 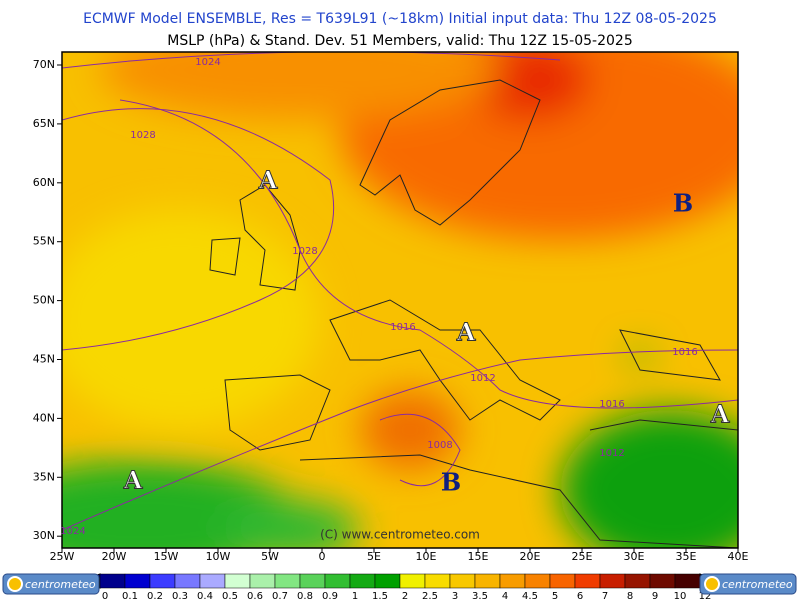 What do you see at coordinates (130, 595) in the screenshot?
I see `colorbar-label: 0.1` at bounding box center [130, 595].